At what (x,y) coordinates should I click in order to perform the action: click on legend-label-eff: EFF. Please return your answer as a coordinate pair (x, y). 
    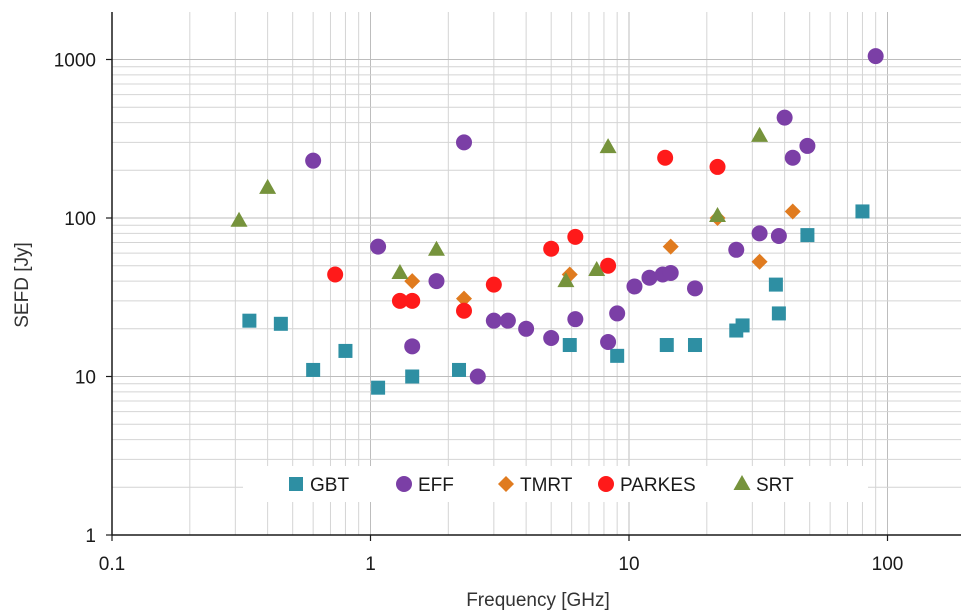
    Looking at the image, I should click on (436, 485).